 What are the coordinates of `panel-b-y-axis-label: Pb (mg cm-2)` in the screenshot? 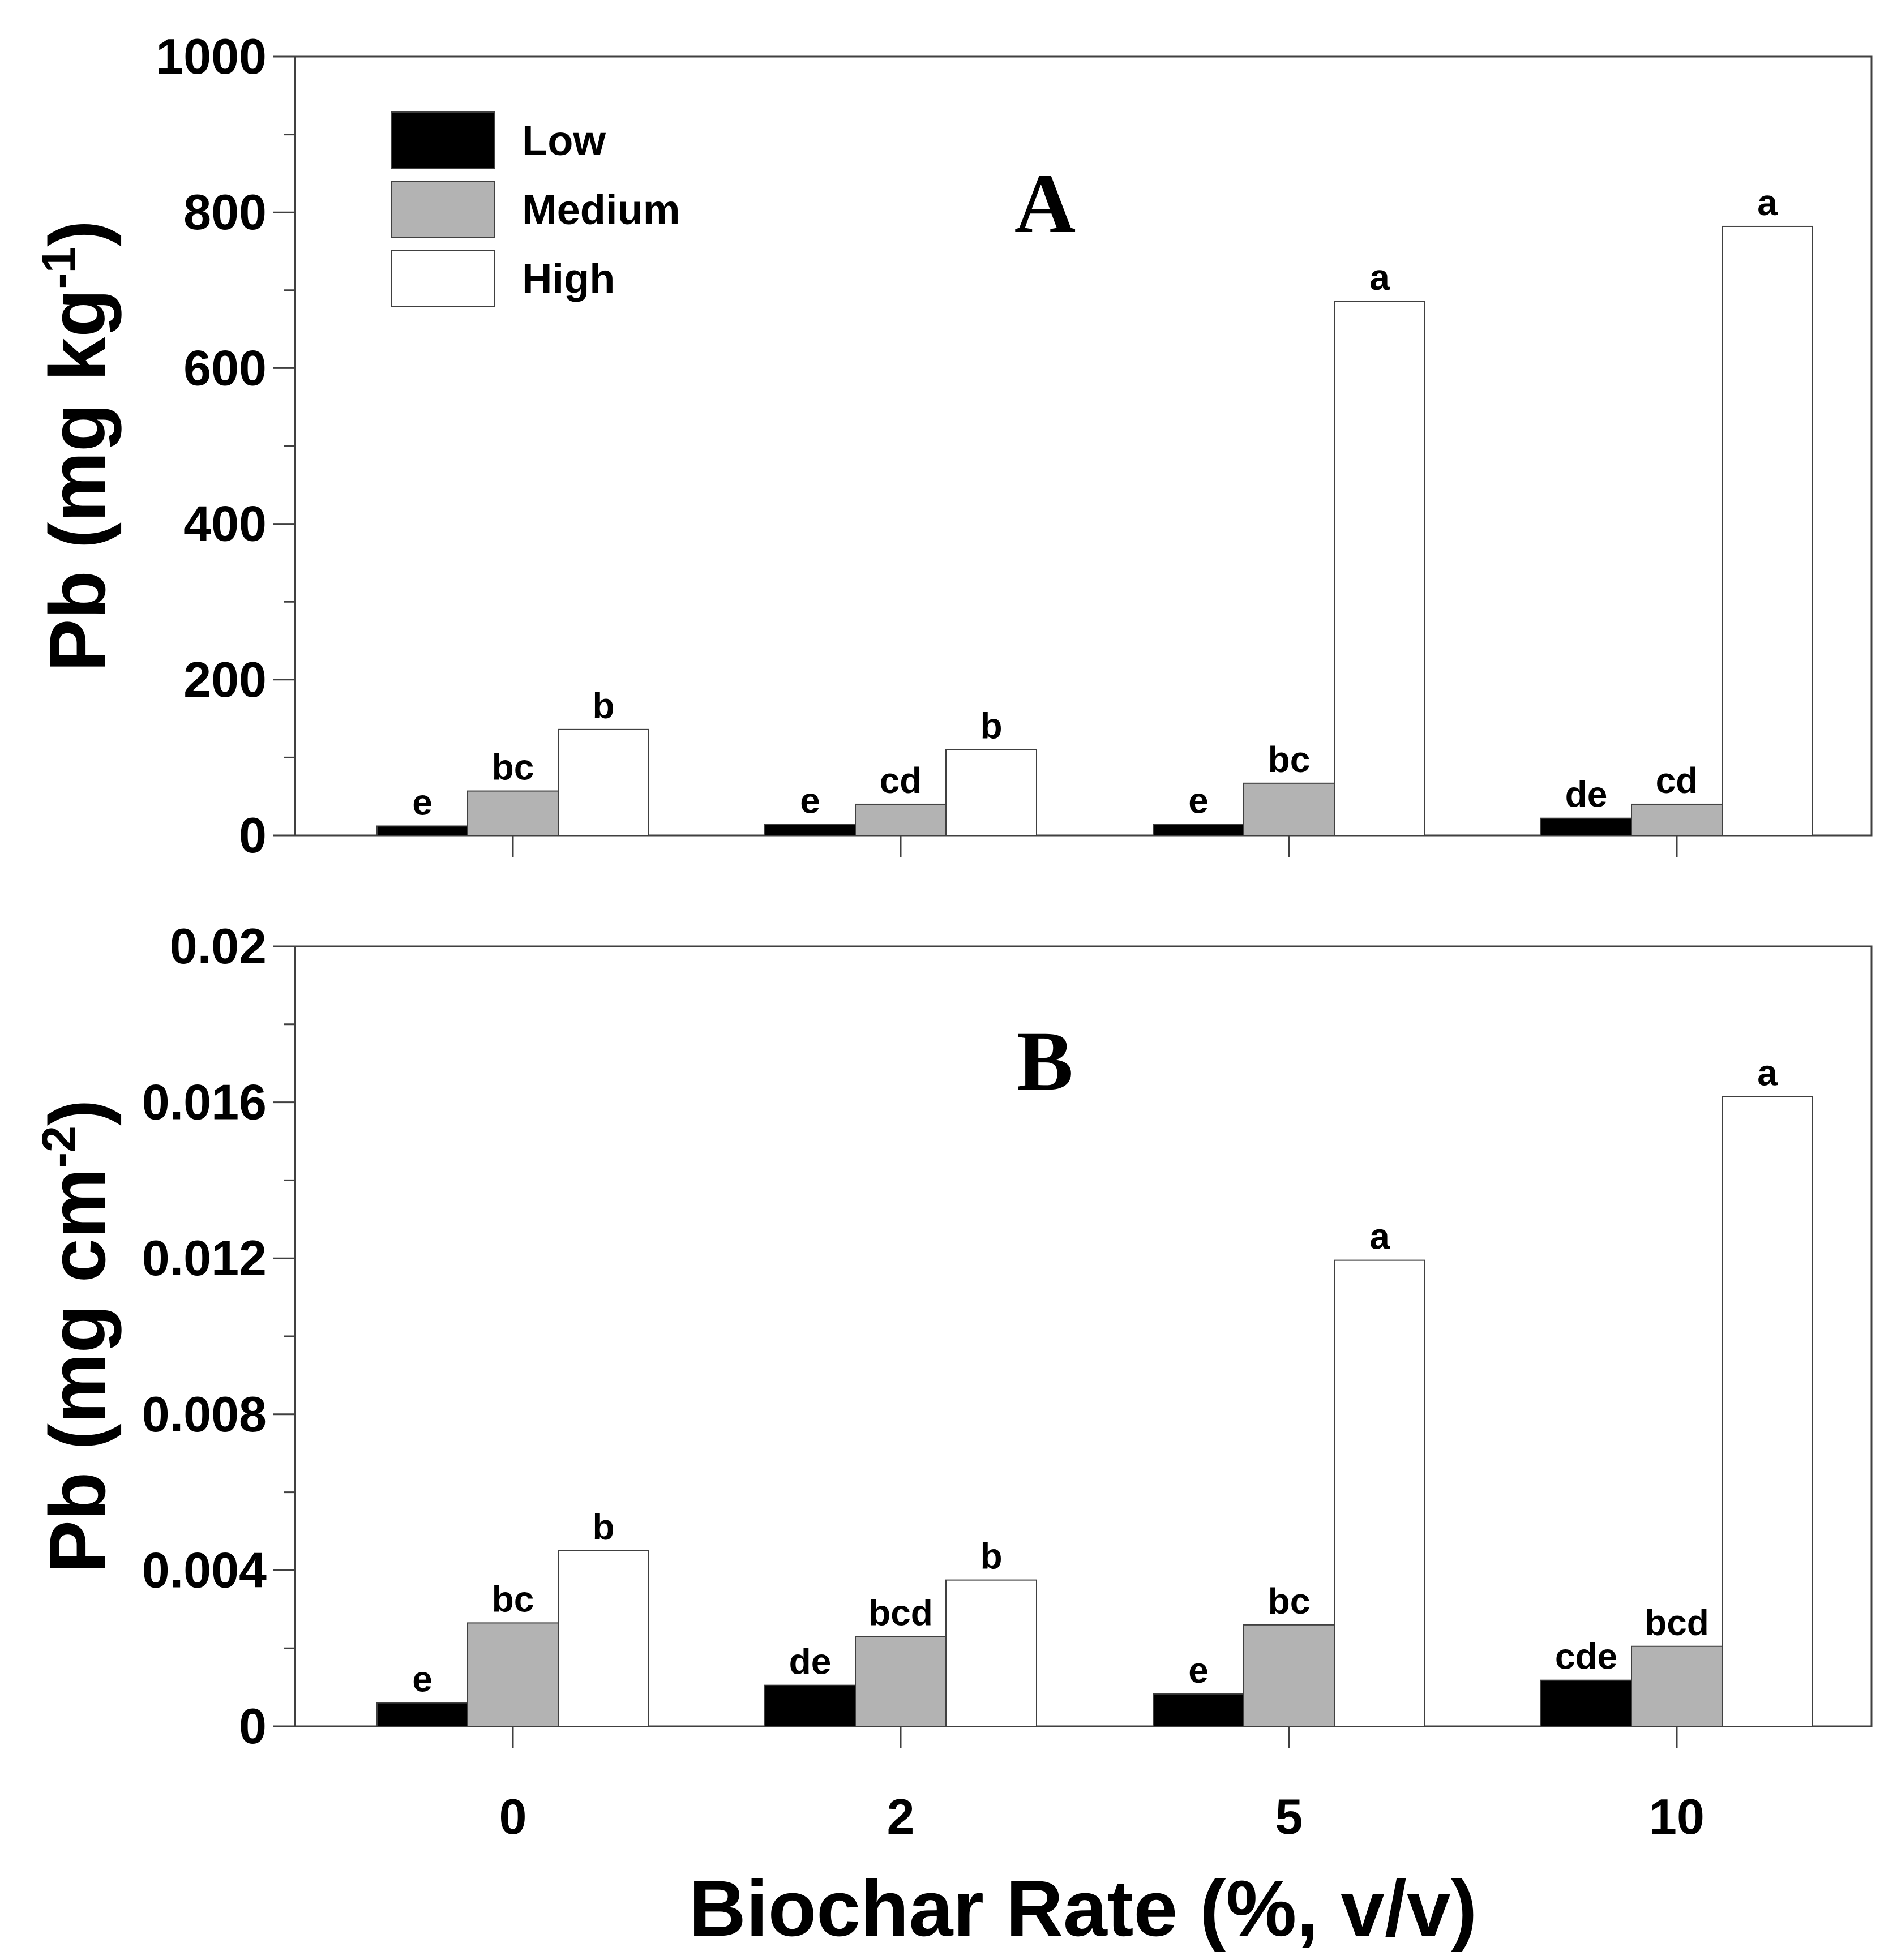 It's located at (77, 1336).